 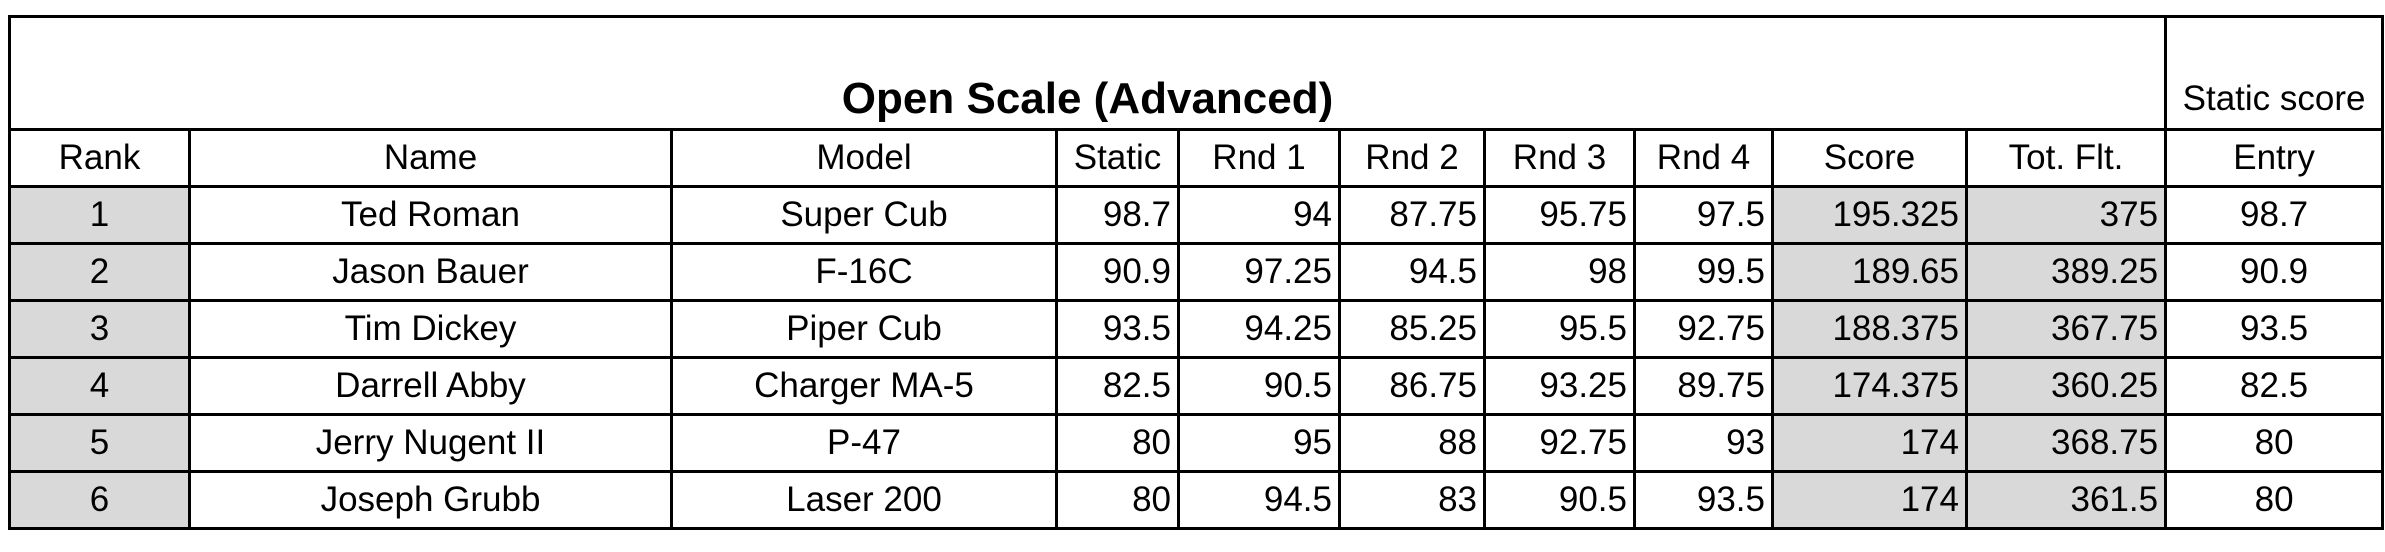 I want to click on table-cell: 99.5, so click(x=1703, y=272).